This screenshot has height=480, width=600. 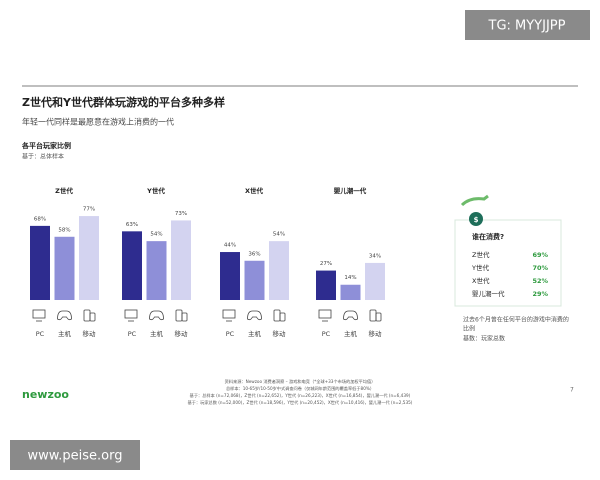 What do you see at coordinates (64, 190) in the screenshot?
I see `group-label: Z世代` at bounding box center [64, 190].